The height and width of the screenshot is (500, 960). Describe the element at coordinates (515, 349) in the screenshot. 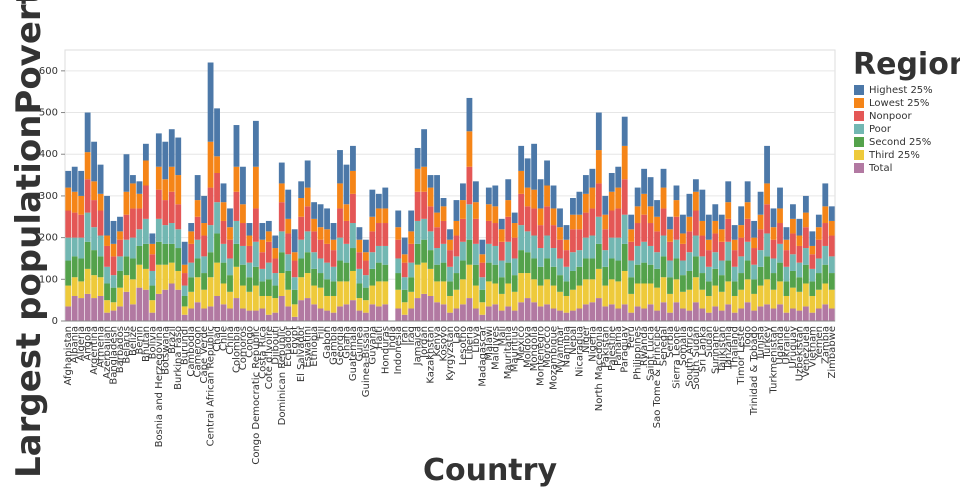

I see `x-tick-label: Mauritius` at that location.